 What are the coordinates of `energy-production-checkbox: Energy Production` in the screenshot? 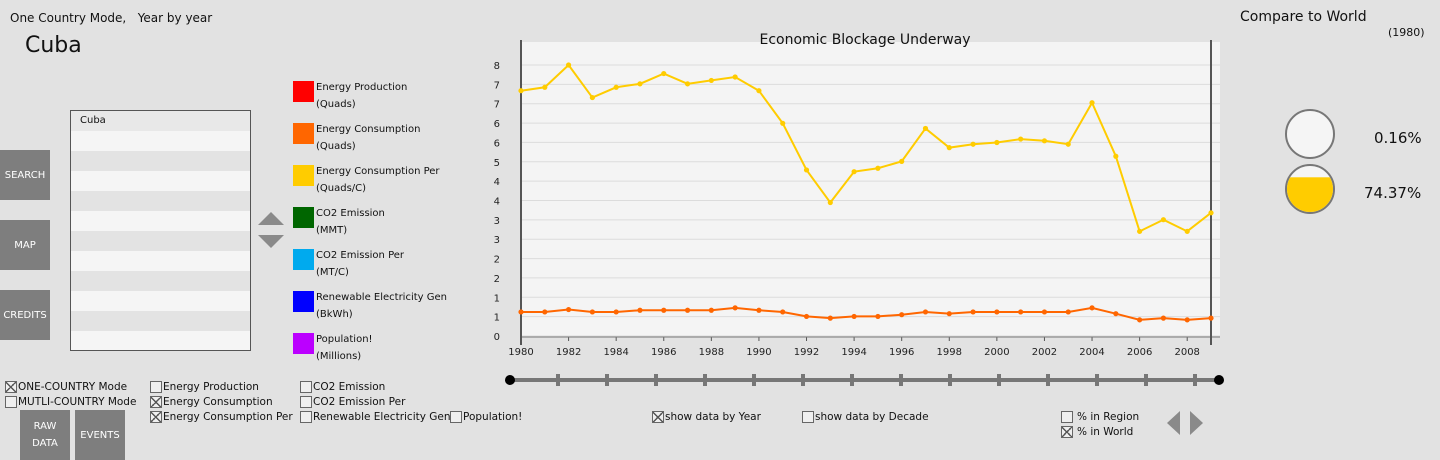 It's located at (204, 387).